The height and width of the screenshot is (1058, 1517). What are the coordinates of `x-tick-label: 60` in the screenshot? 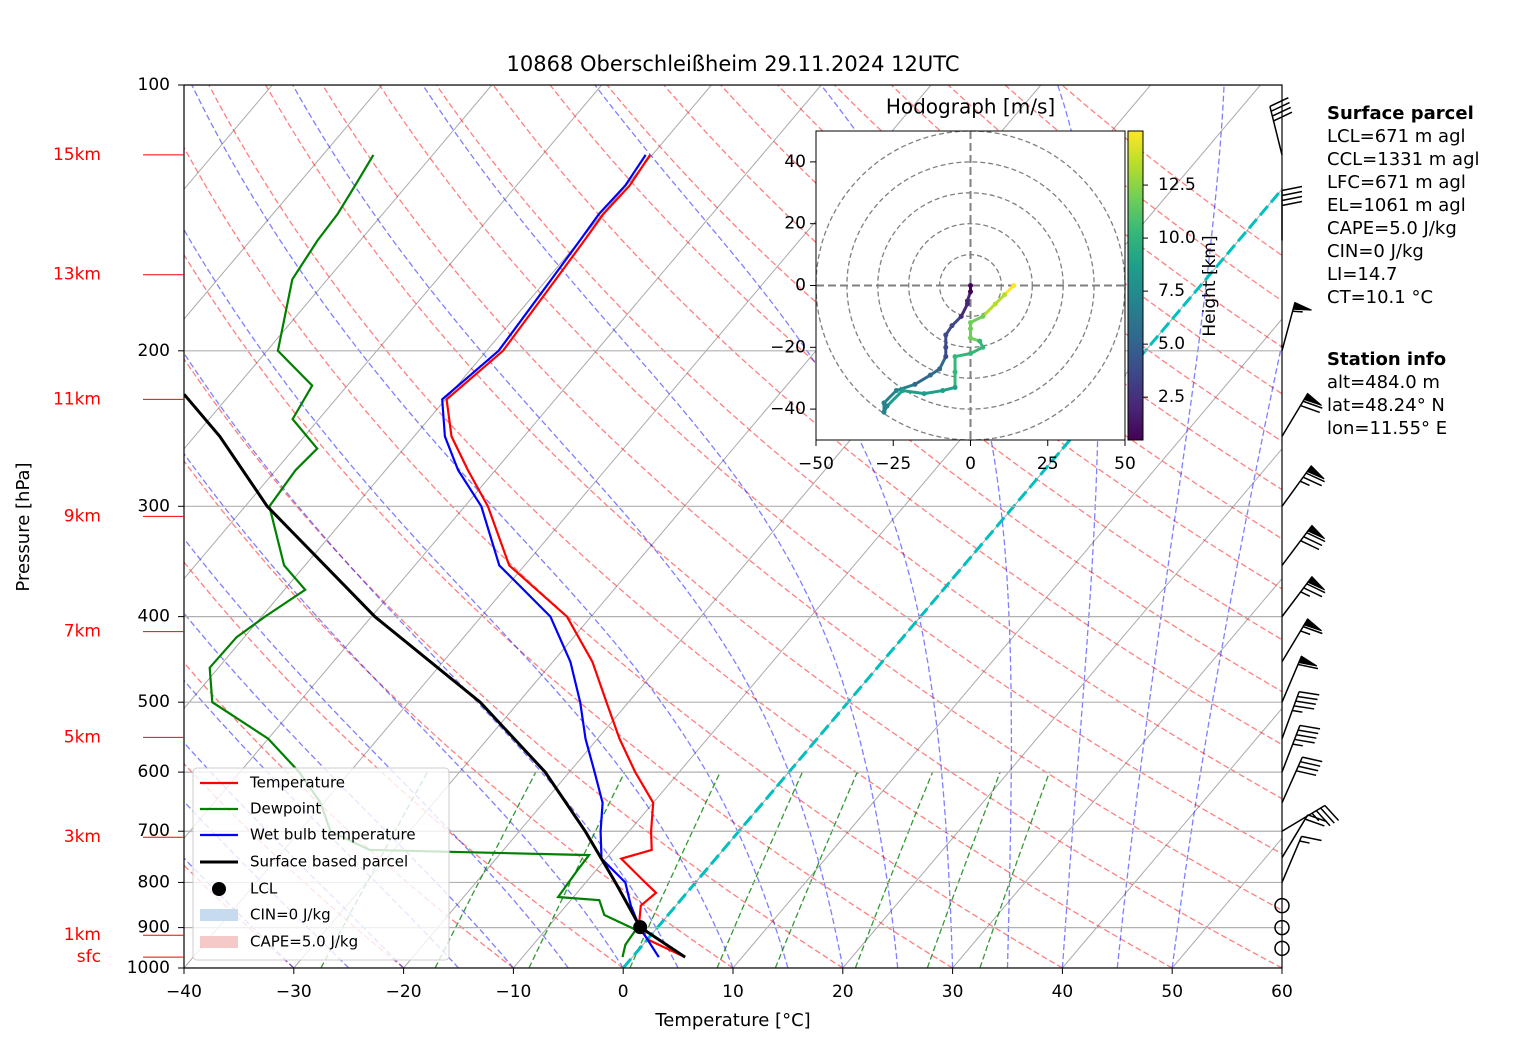 It's located at (1282, 992).